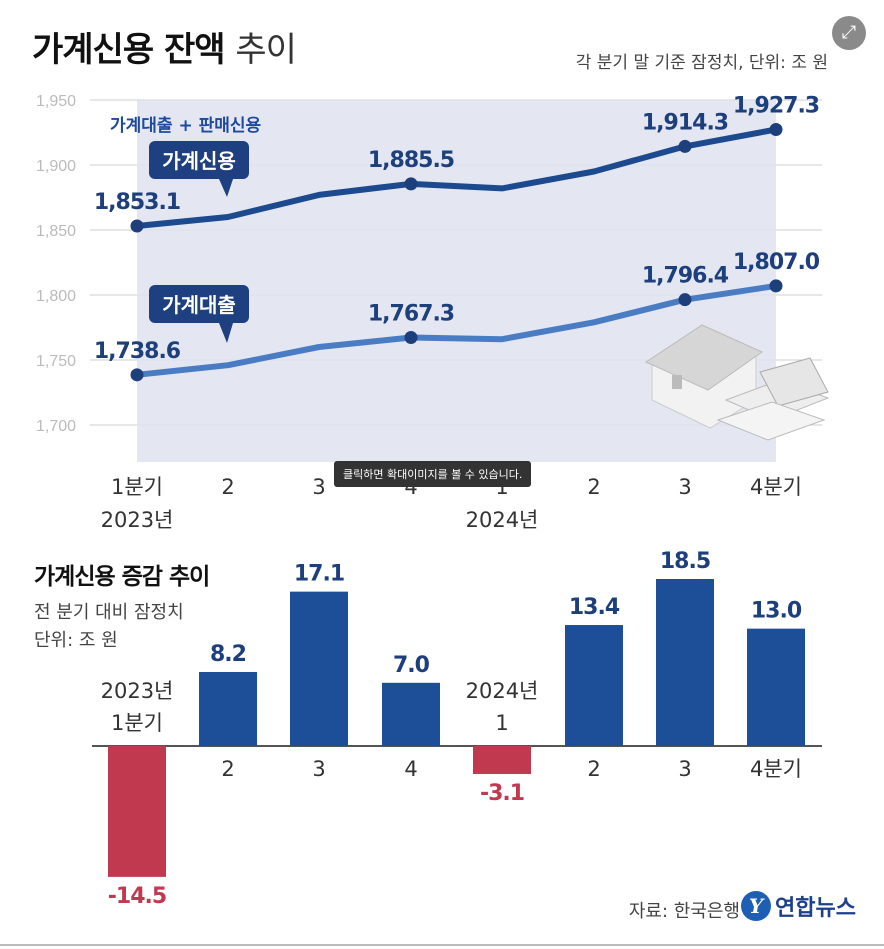 This screenshot has height=949, width=884. What do you see at coordinates (56, 361) in the screenshot?
I see `y-tick-label: 1,750` at bounding box center [56, 361].